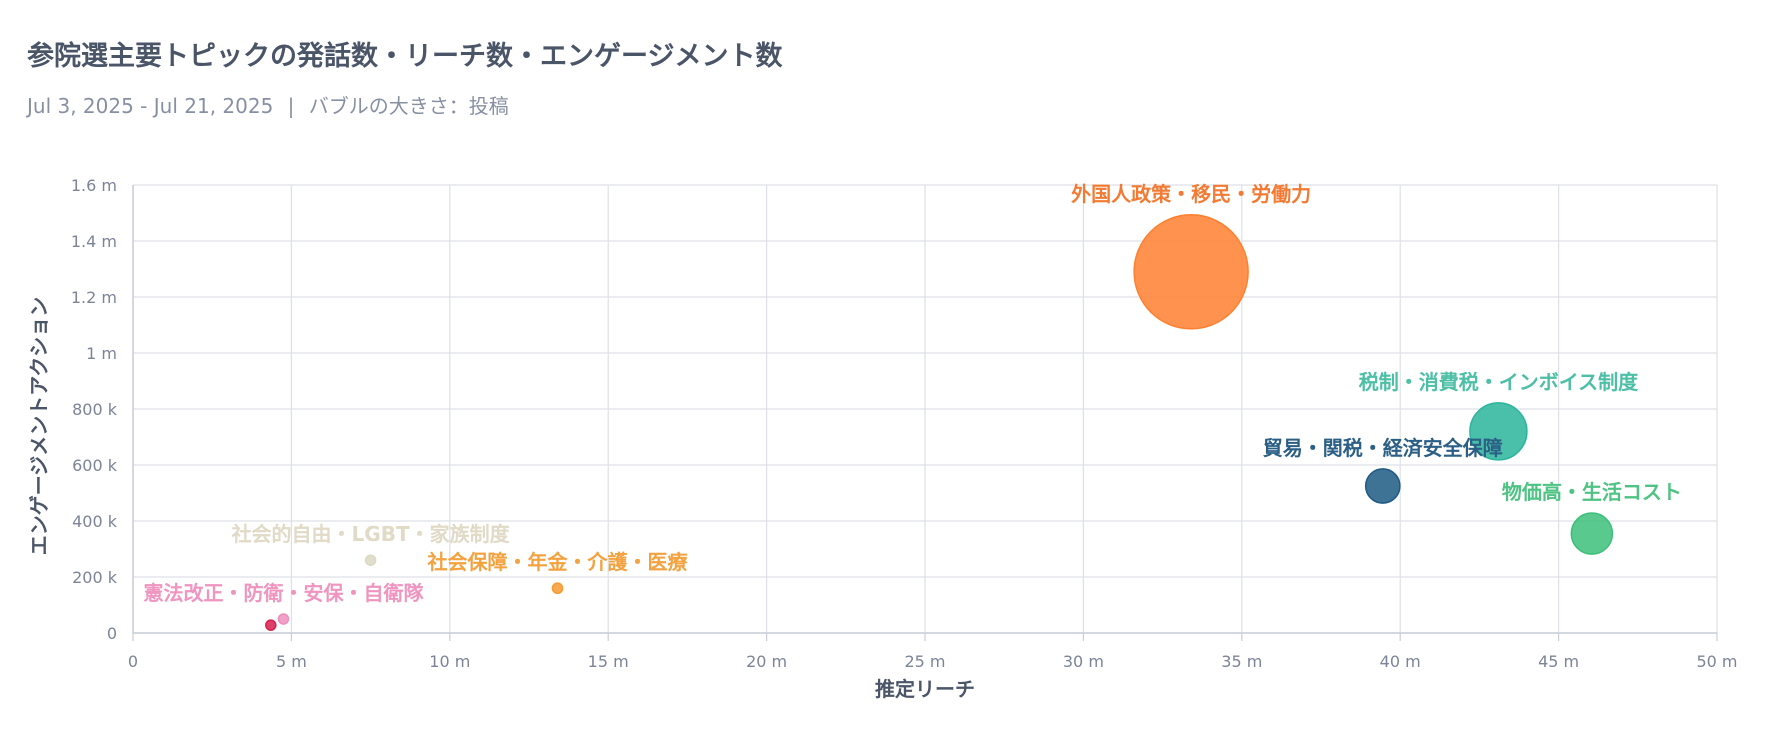 The image size is (1768, 732). Describe the element at coordinates (1558, 661) in the screenshot. I see `x-tick-label: 45 m` at that location.